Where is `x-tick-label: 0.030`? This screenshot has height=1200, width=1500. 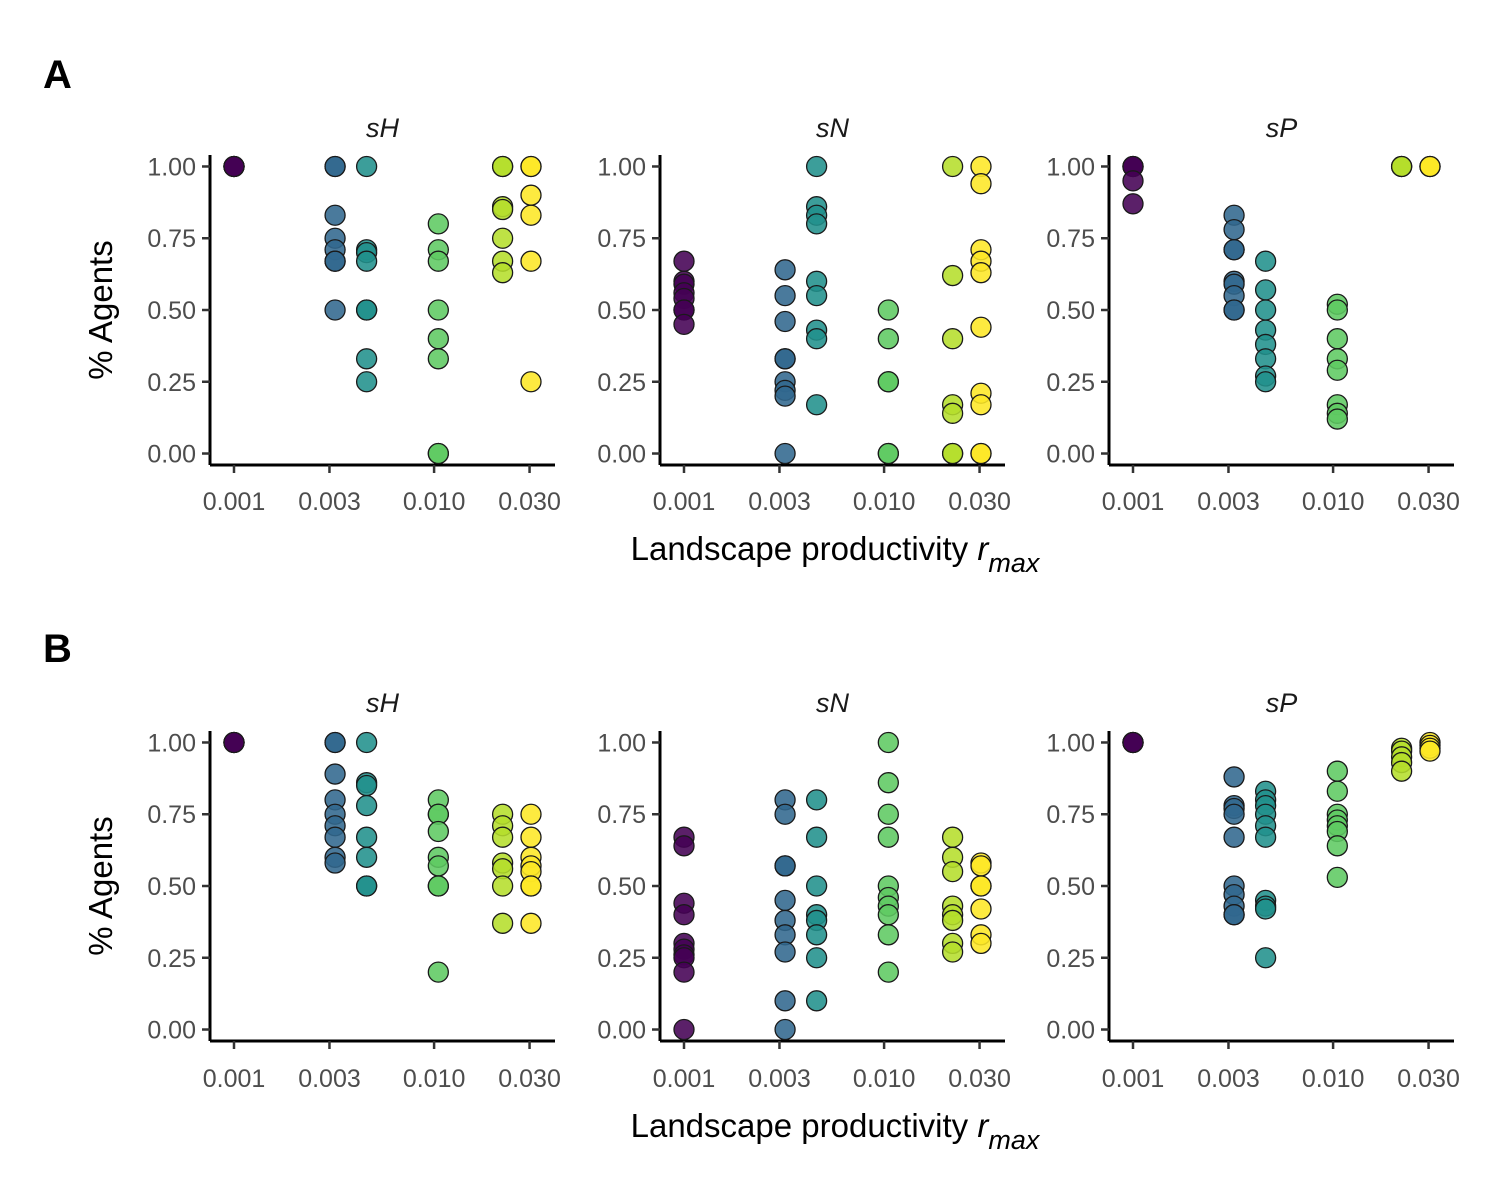 x-tick-label: 0.030 is located at coordinates (1428, 1079).